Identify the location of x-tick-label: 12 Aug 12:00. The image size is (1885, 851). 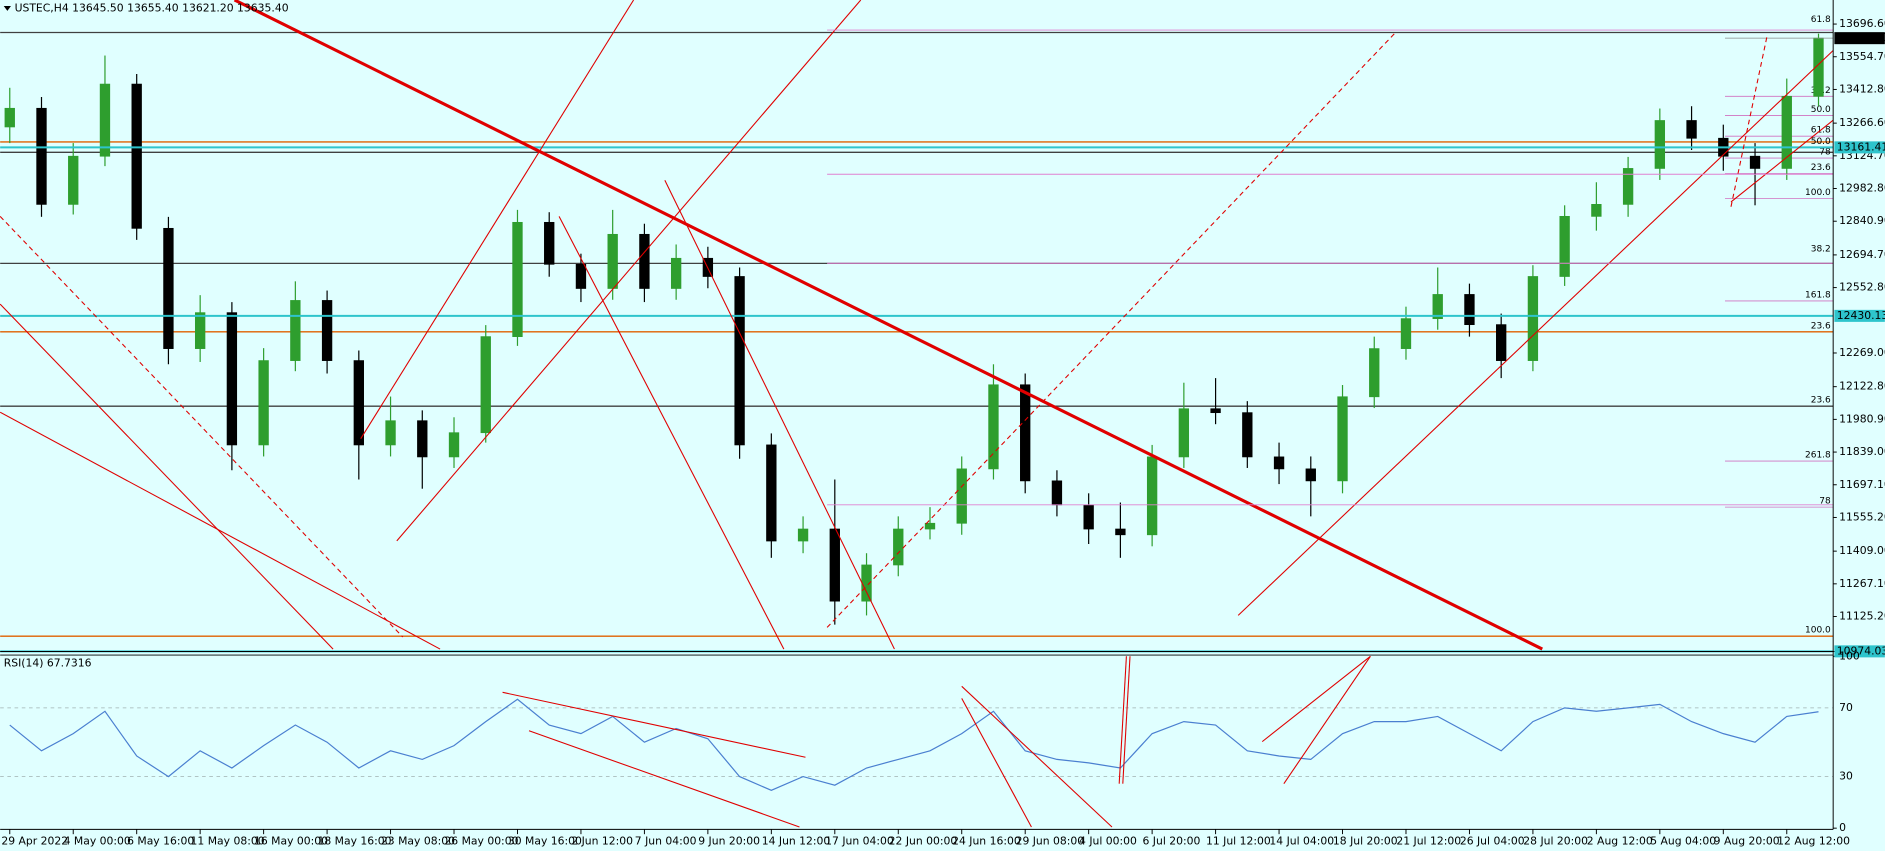
(1813, 840).